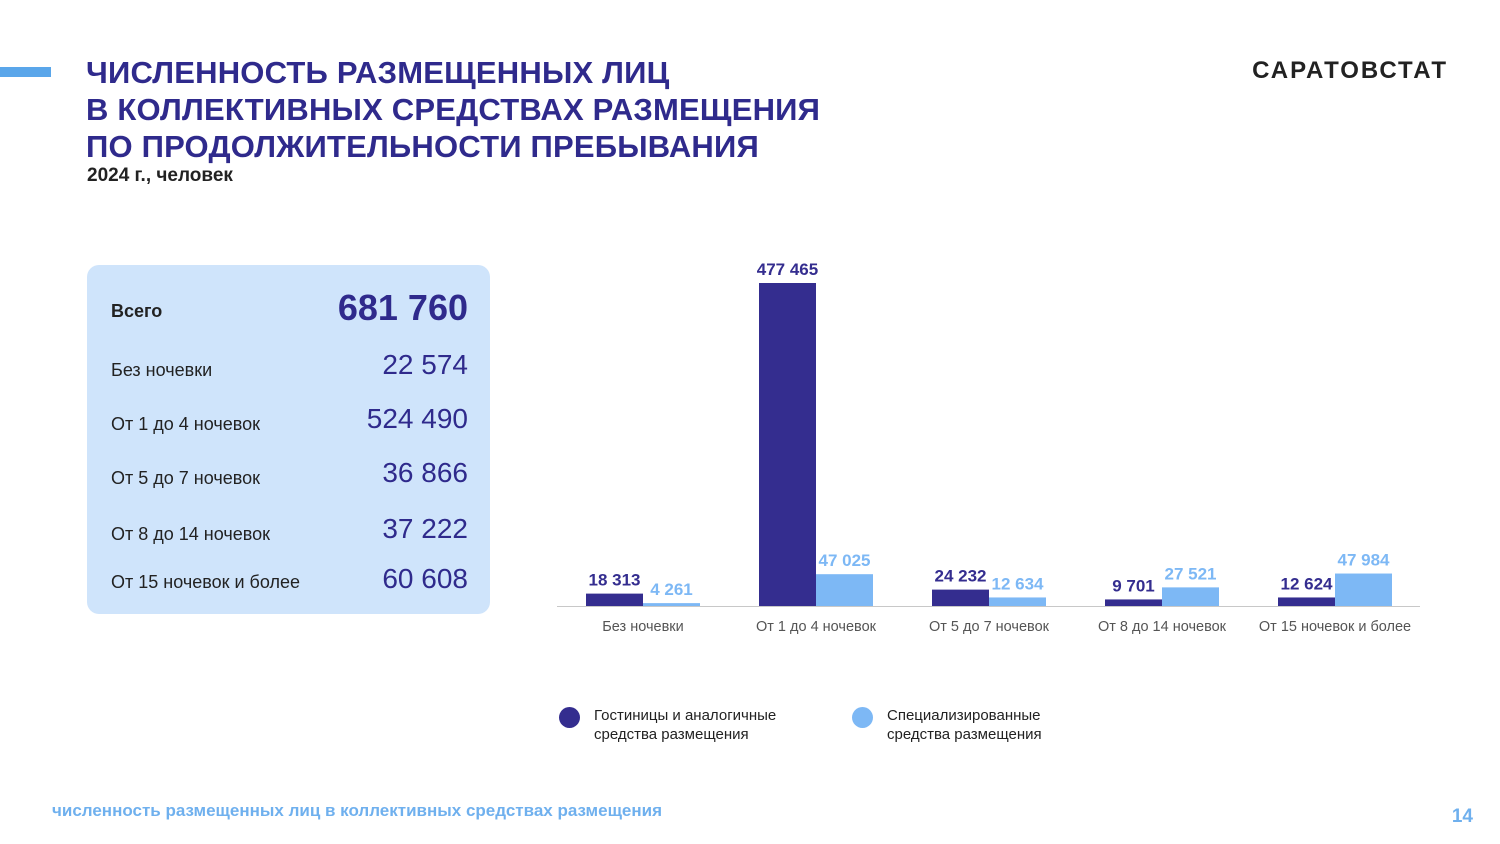 This screenshot has width=1500, height=844. What do you see at coordinates (425, 528) in the screenshot?
I see `summary-row-value: 37 222` at bounding box center [425, 528].